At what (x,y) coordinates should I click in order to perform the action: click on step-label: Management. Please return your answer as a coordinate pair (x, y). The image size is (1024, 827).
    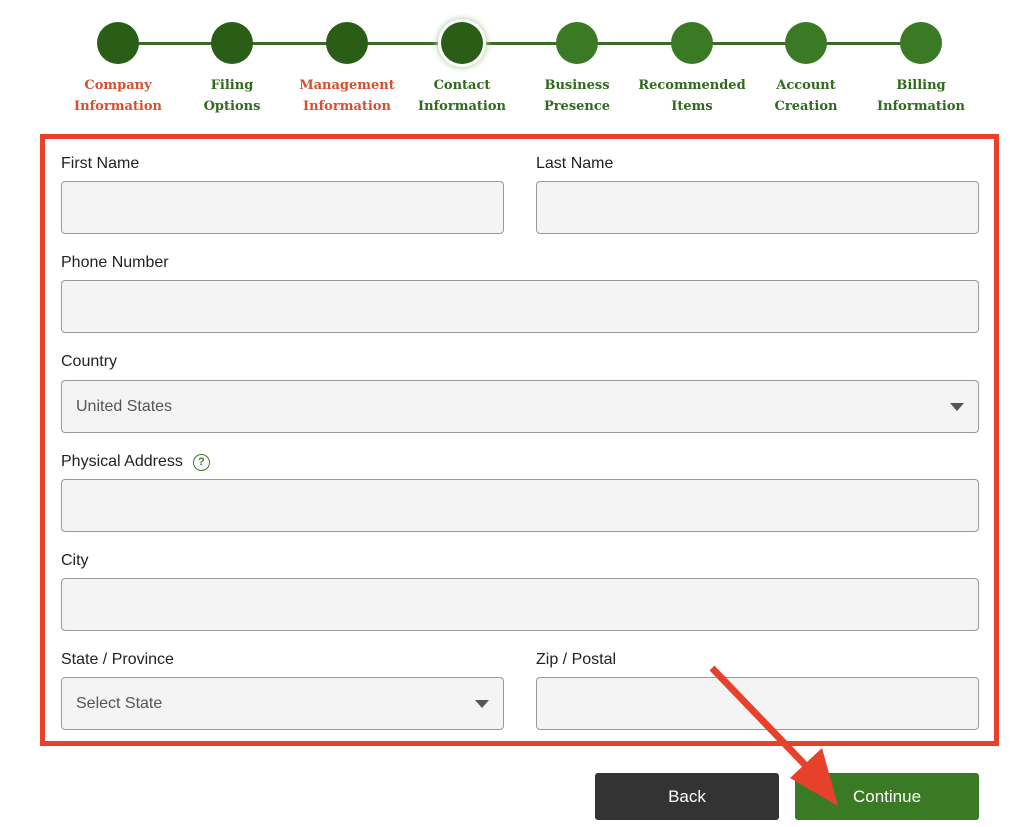
    Looking at the image, I should click on (347, 85).